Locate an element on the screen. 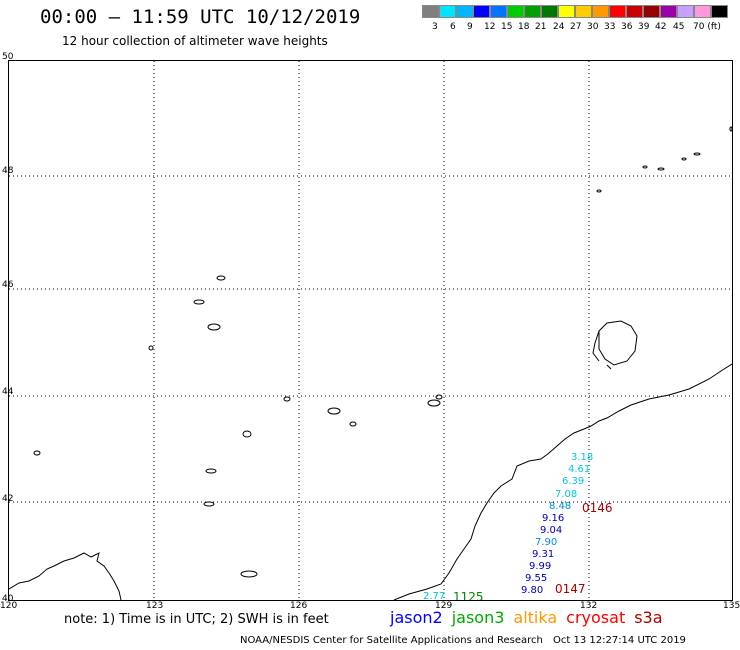 This screenshot has width=740, height=650. legend-label: 70 (ft) is located at coordinates (707, 27).